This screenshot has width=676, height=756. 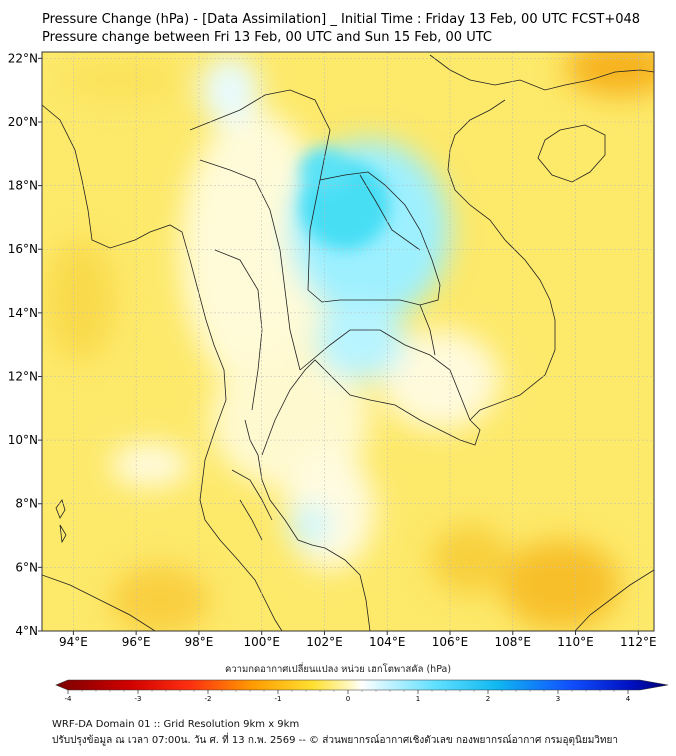 I want to click on colorbar-tick-label: 4, so click(x=628, y=699).